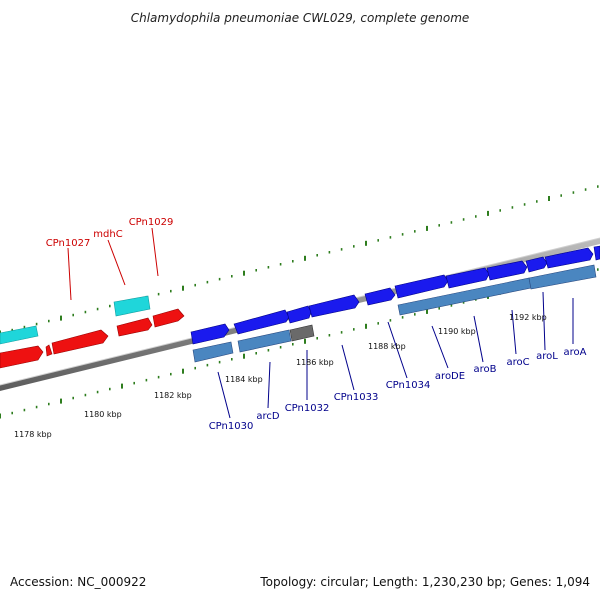  What do you see at coordinates (173, 395) in the screenshot?
I see `kbp-label: 1182 kbp` at bounding box center [173, 395].